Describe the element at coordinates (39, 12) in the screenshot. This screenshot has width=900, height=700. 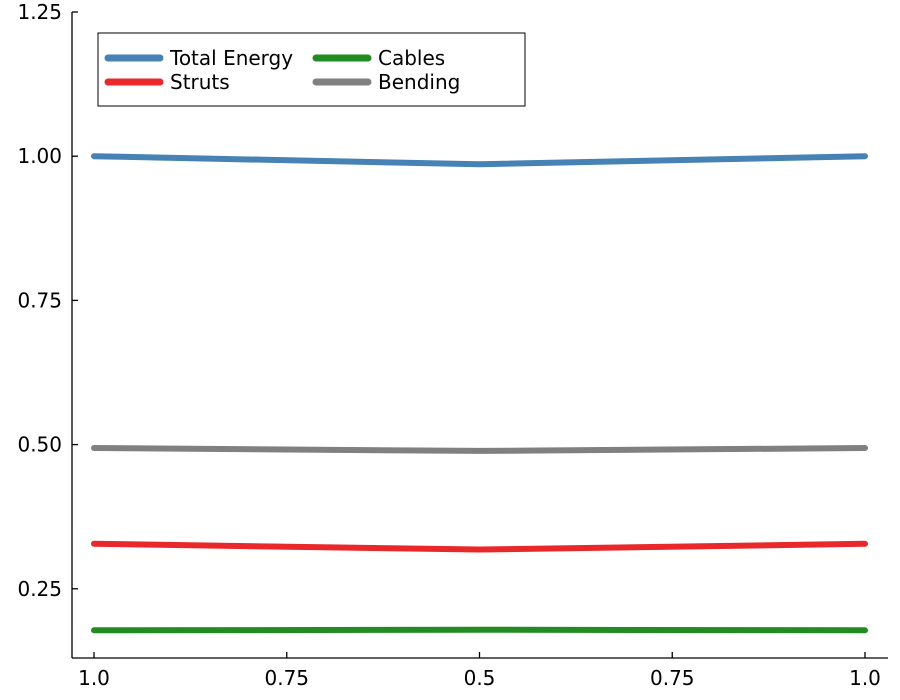
I see `y-tick-label: 1.25` at that location.